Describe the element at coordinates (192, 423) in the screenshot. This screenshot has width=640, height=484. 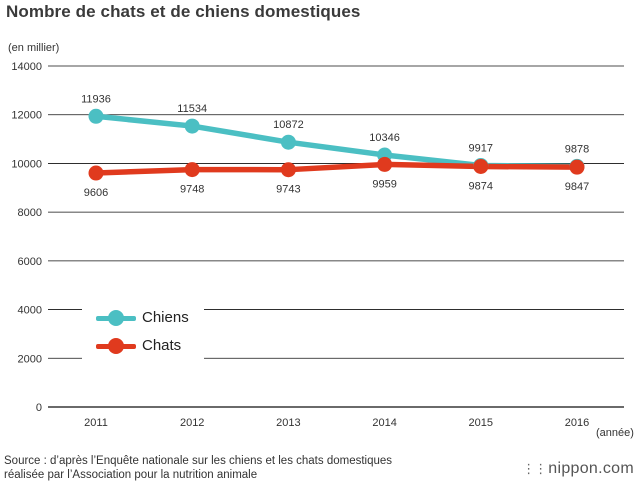
I see `x-tick-label: 2012` at that location.